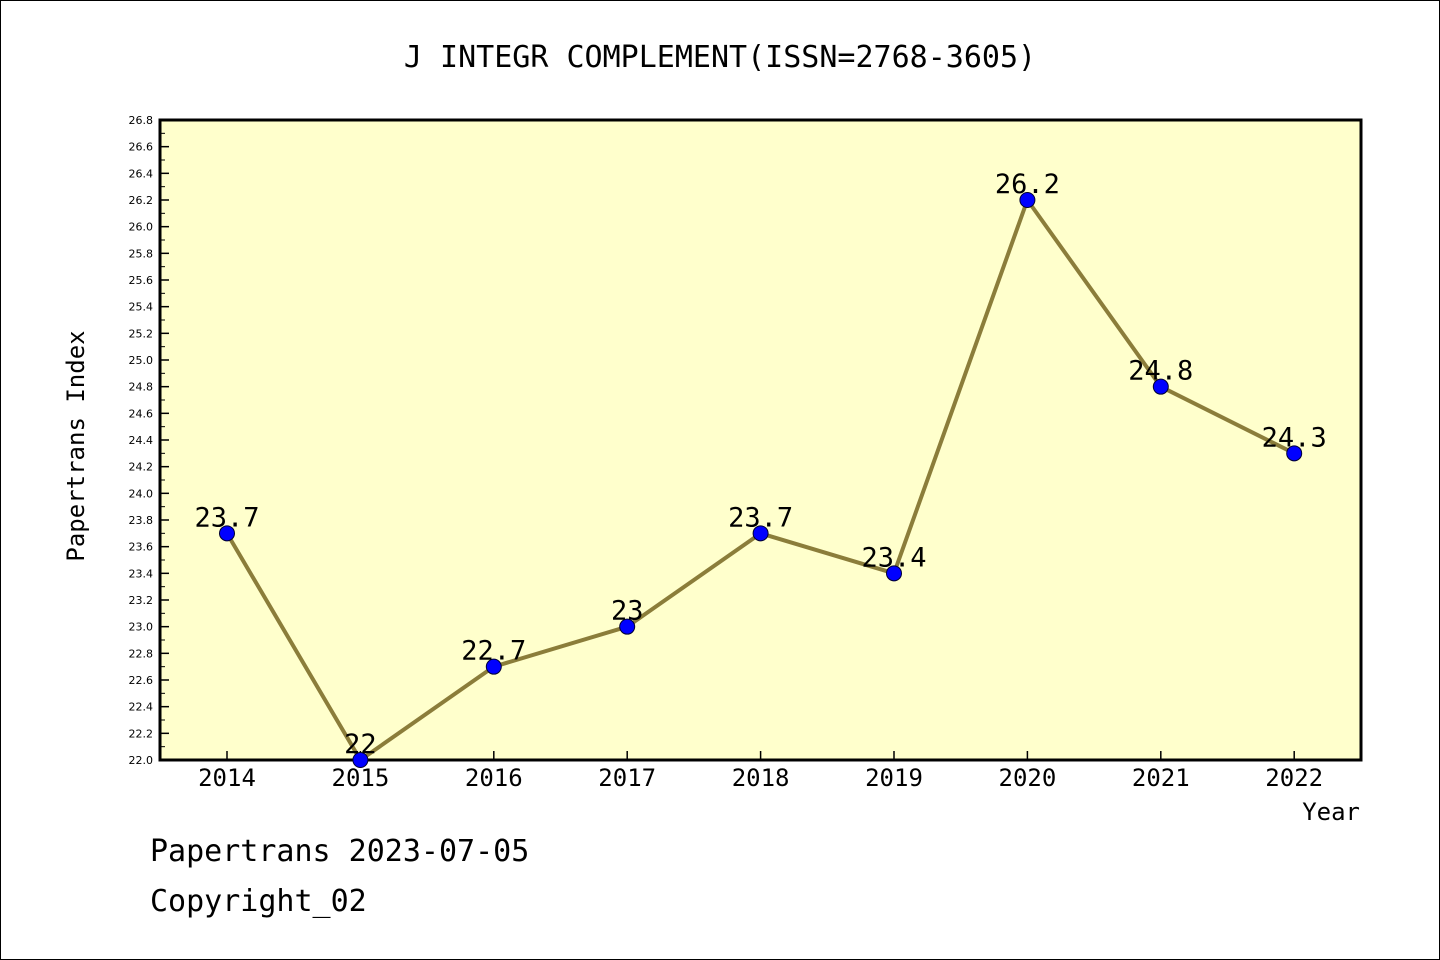 Image resolution: width=1440 pixels, height=960 pixels. What do you see at coordinates (894, 778) in the screenshot?
I see `x-tick-label: 2019` at bounding box center [894, 778].